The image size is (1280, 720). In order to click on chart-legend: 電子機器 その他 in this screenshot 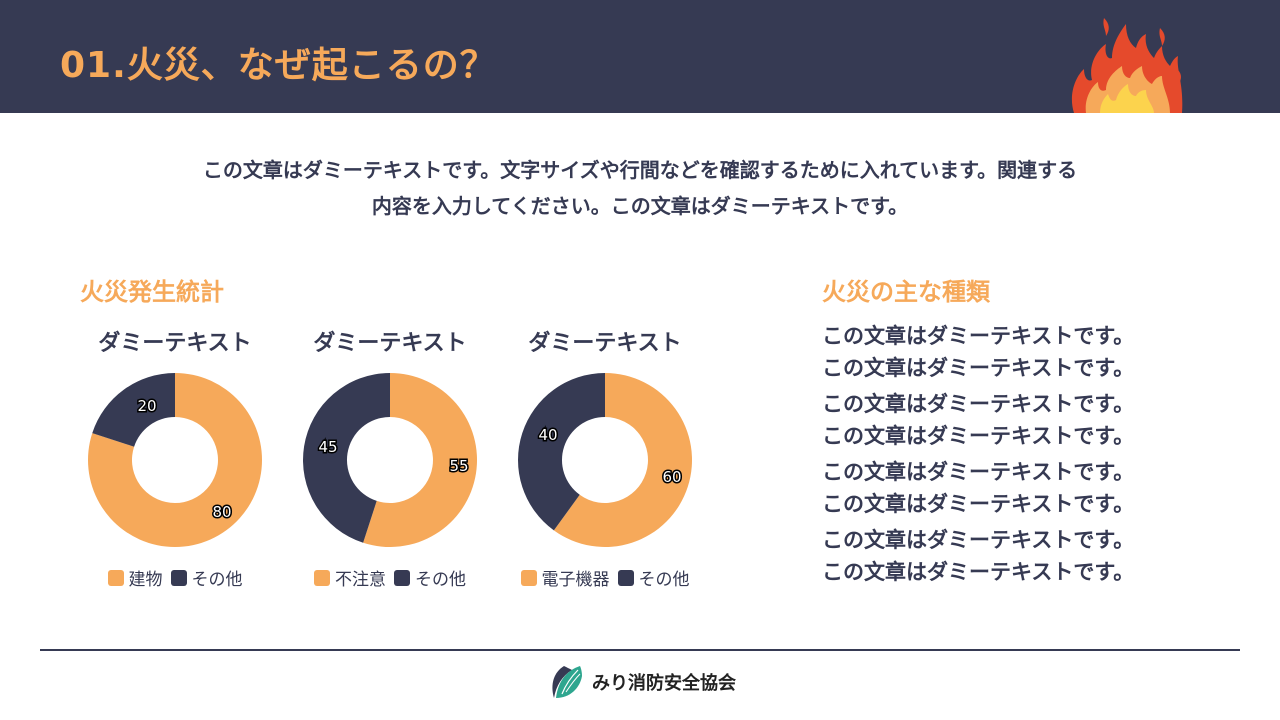, I will do `click(605, 577)`.